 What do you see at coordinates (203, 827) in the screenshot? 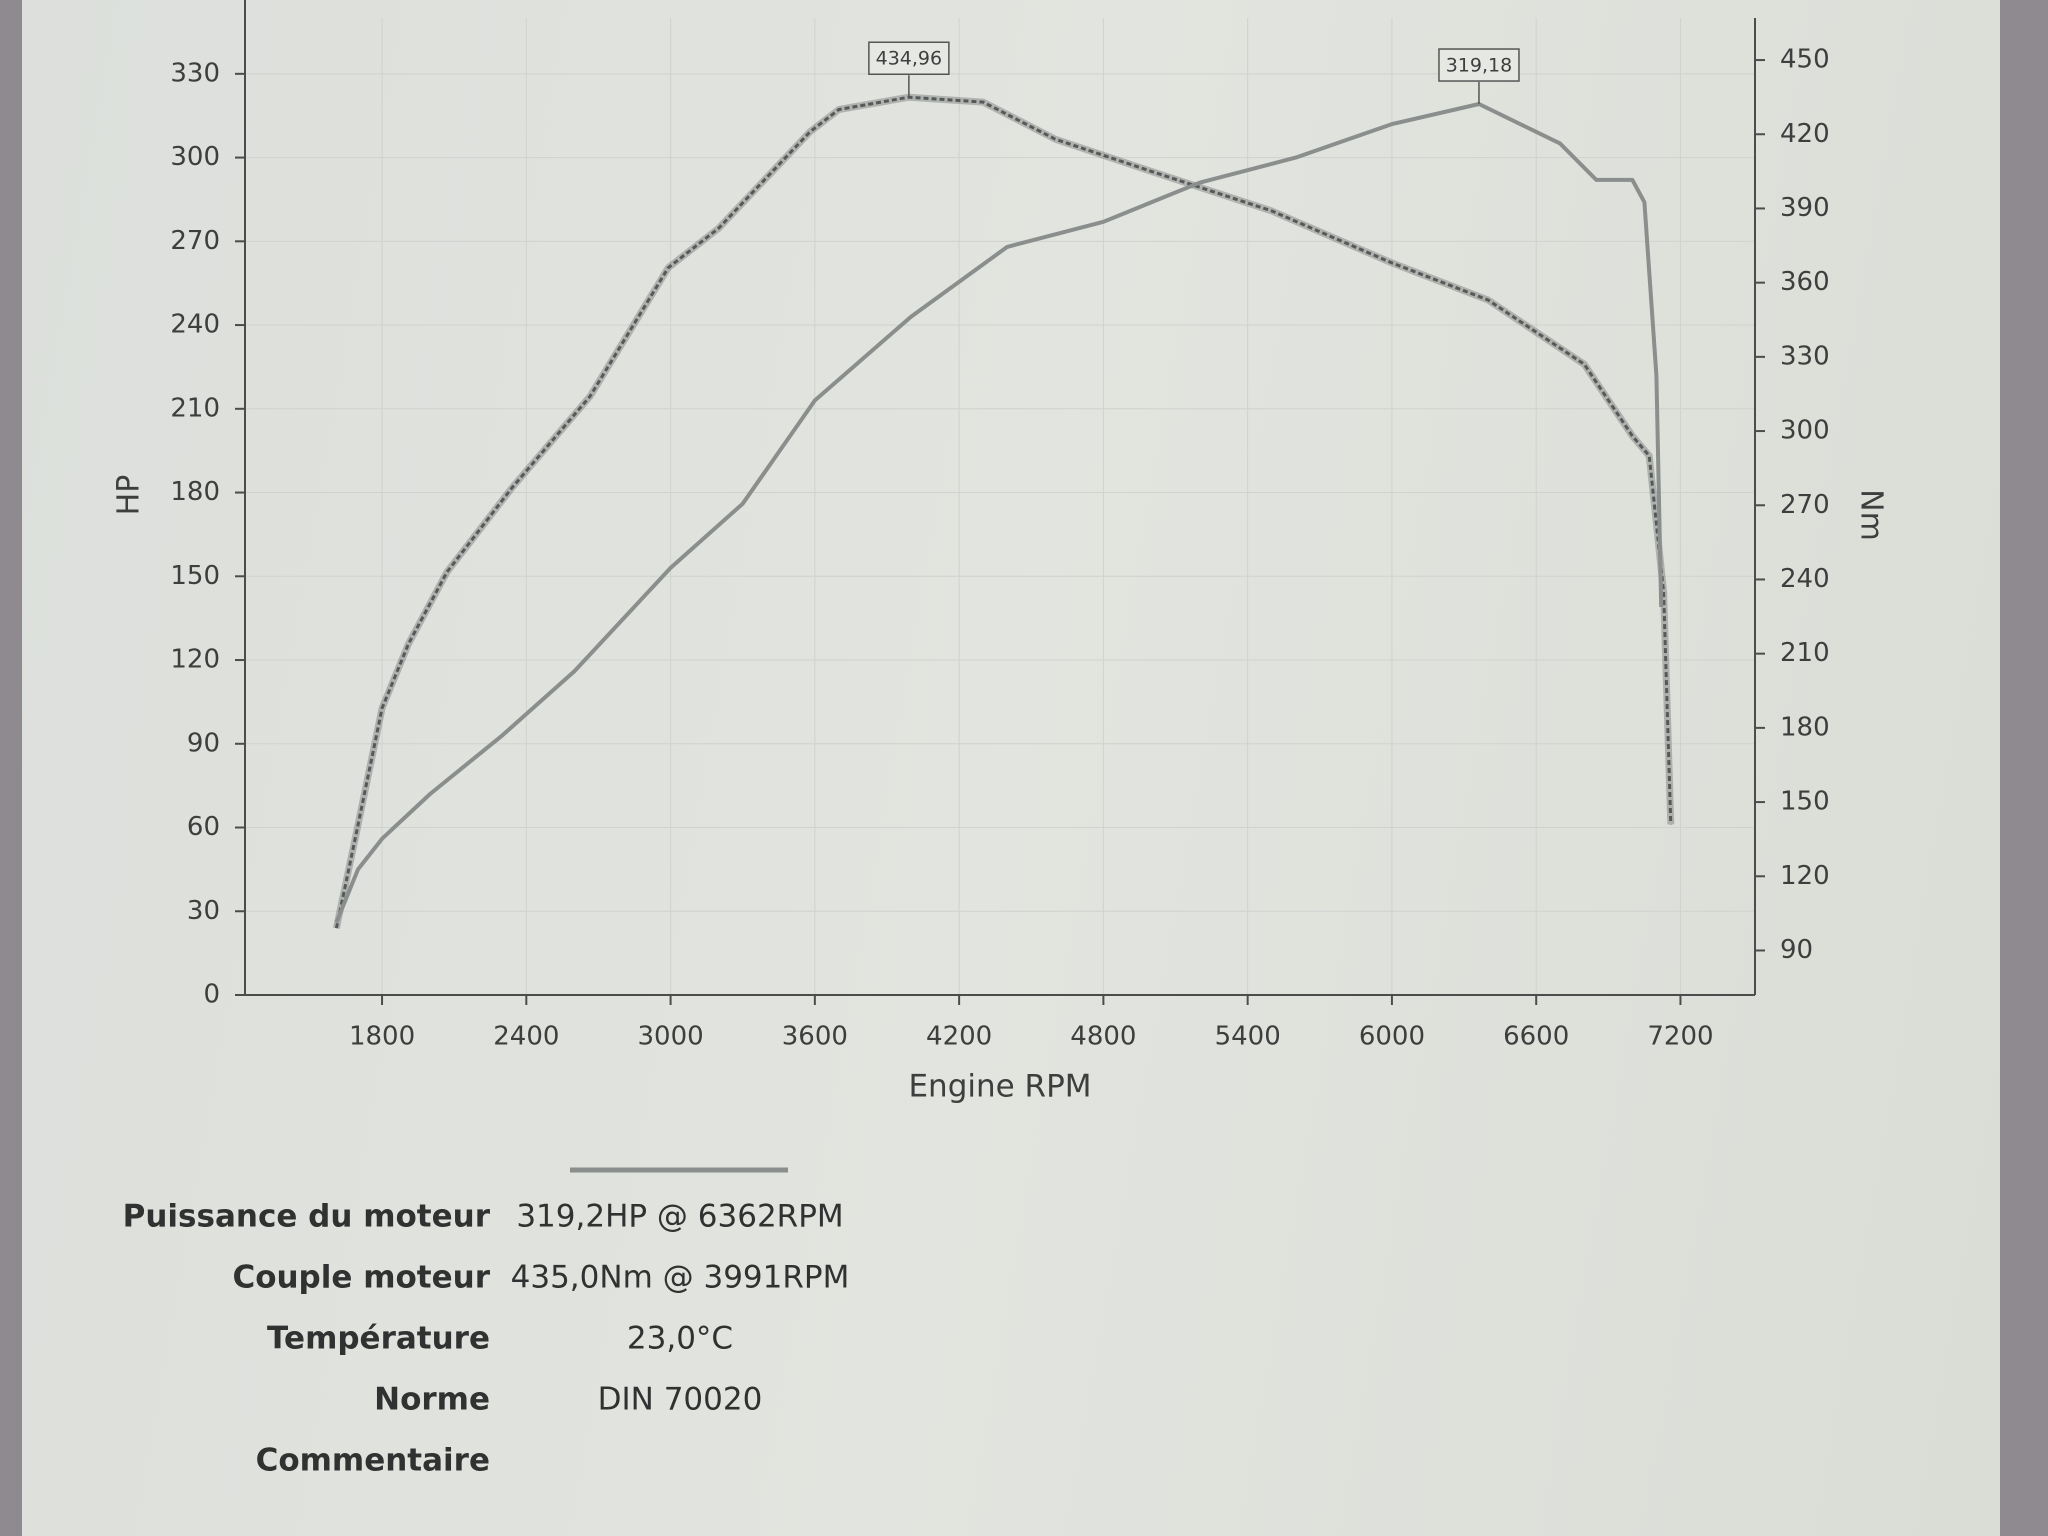
I see `y-tick-label: 60` at bounding box center [203, 827].